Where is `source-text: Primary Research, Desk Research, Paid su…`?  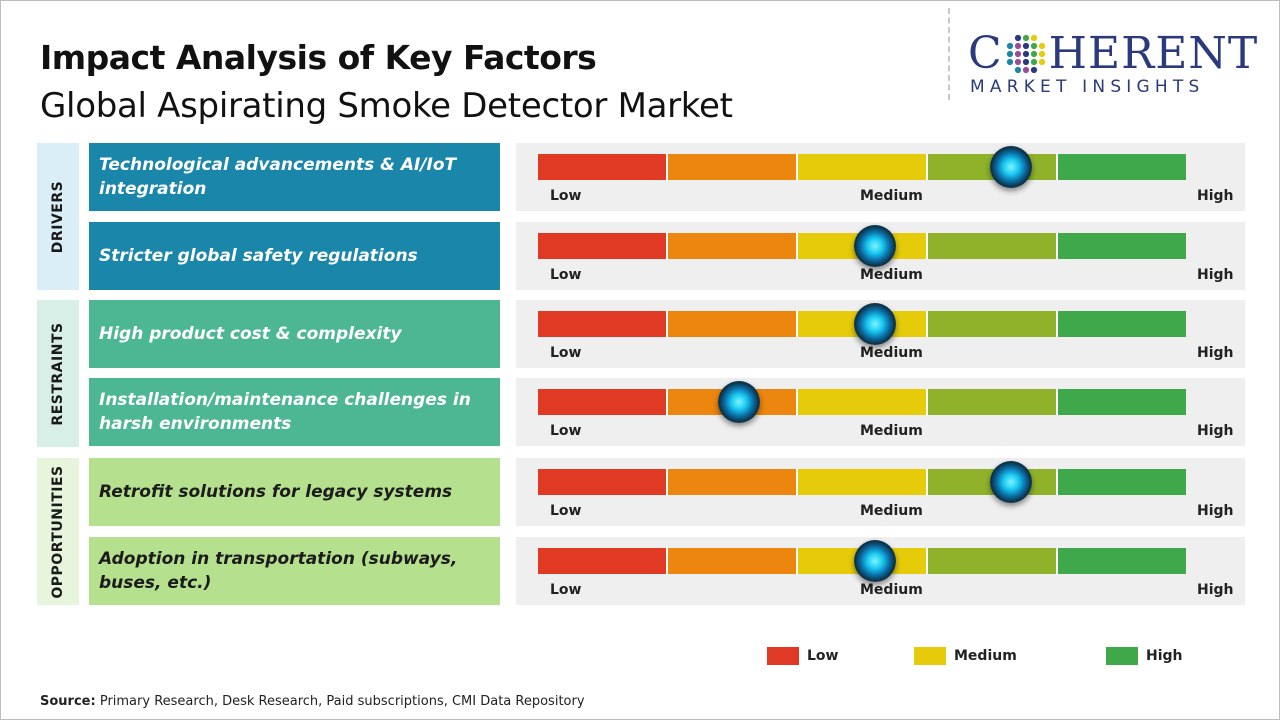
source-text: Primary Research, Desk Research, Paid su… is located at coordinates (342, 701).